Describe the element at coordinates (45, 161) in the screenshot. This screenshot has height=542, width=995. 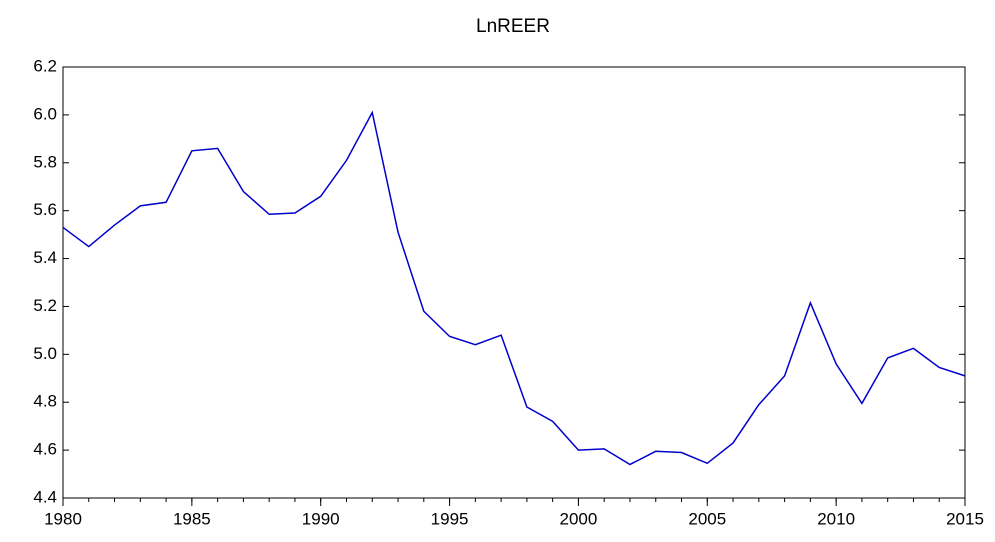
I see `y-tick-label: 5.8` at that location.